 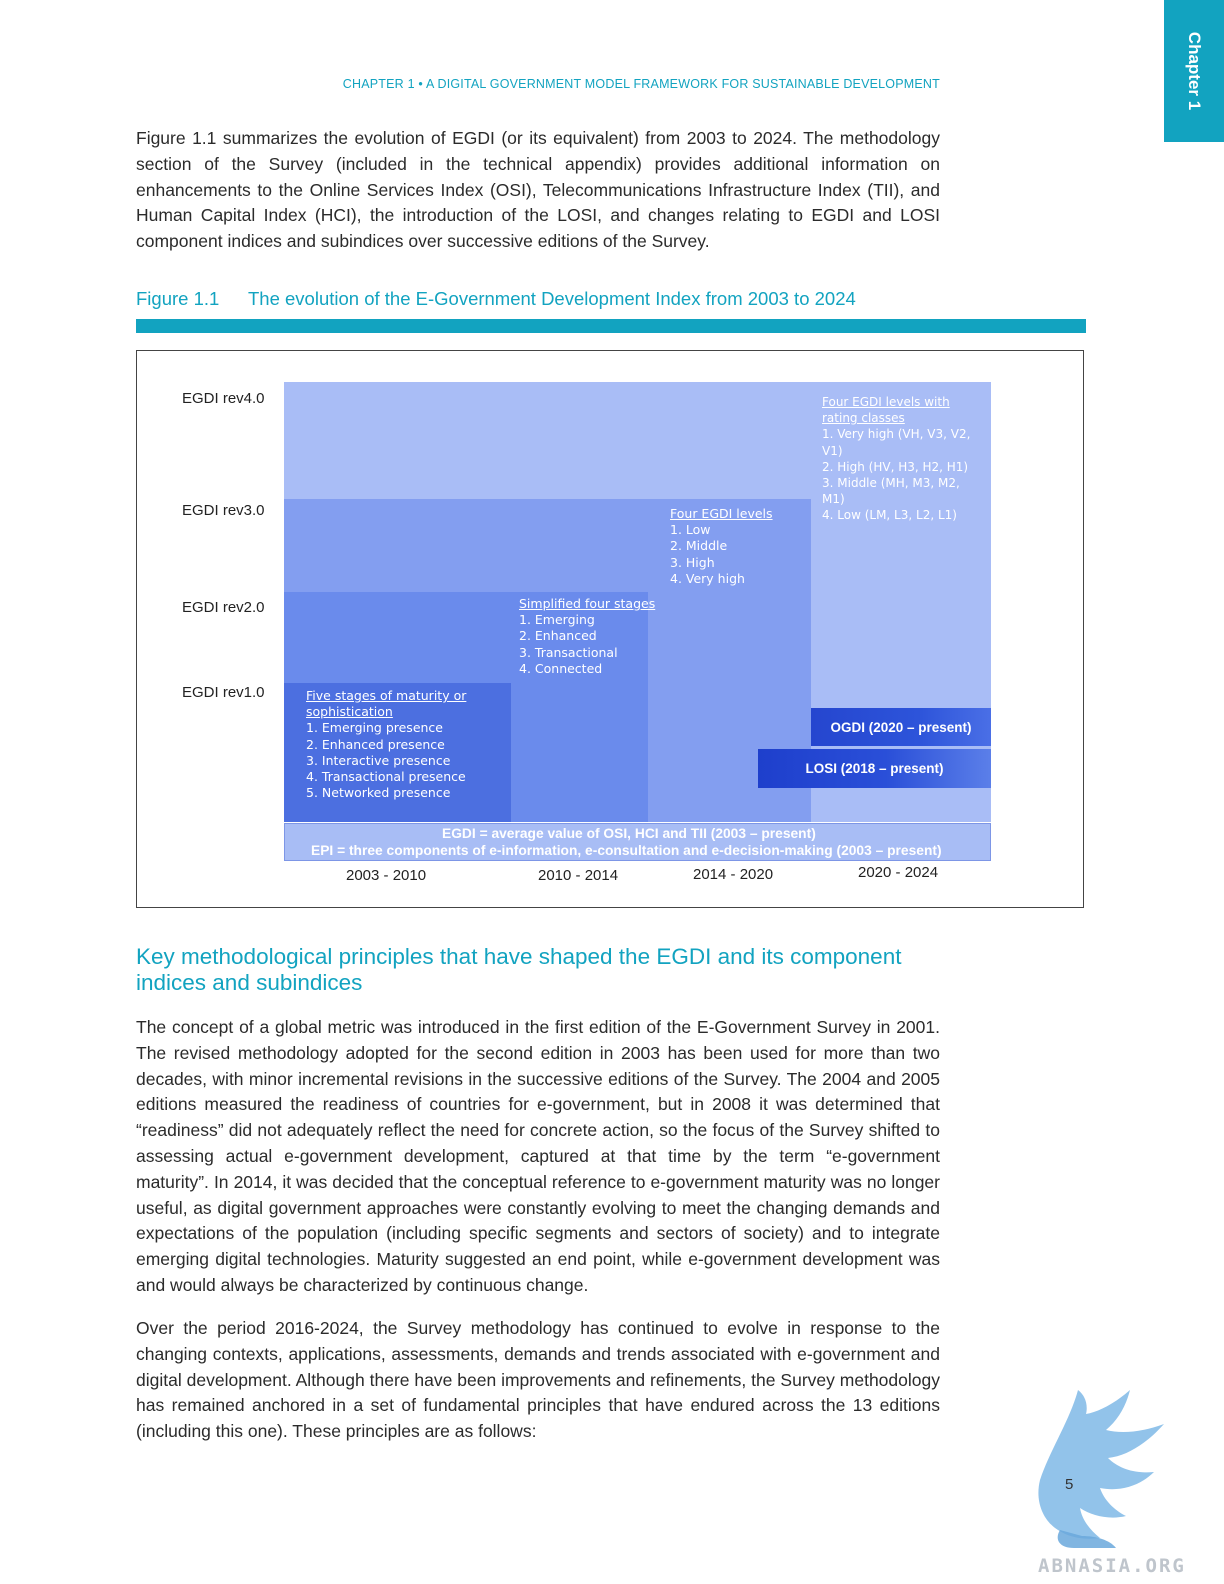 I want to click on ogdi-bar: OGDI (2020 – present), so click(x=901, y=727).